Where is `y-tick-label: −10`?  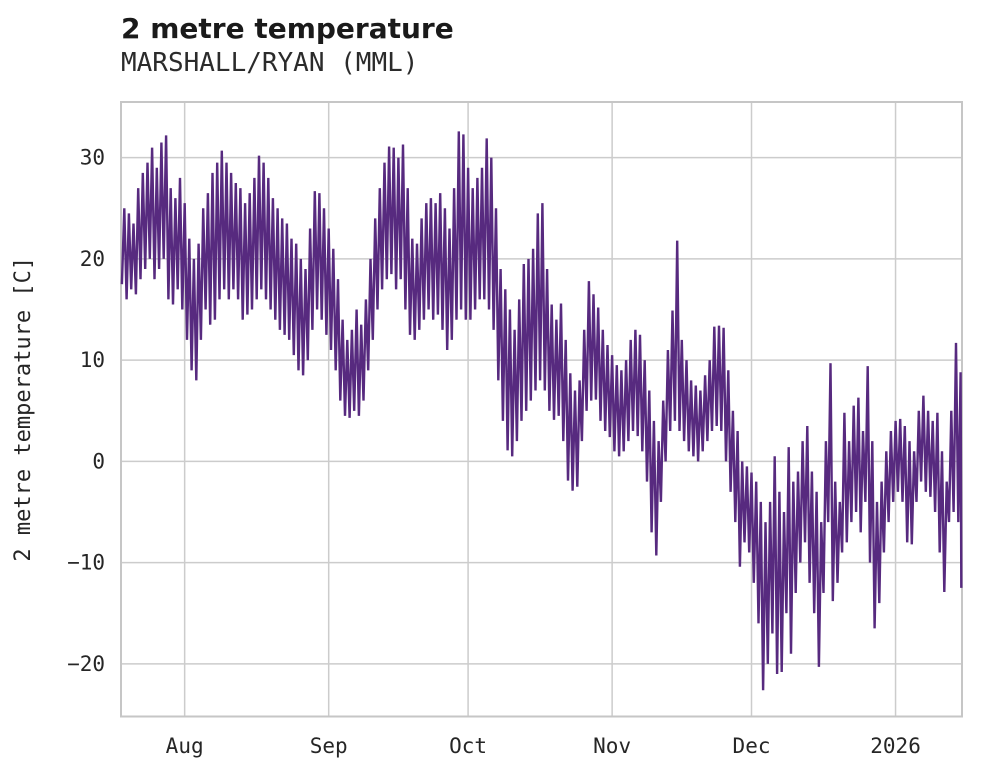
y-tick-label: −10 is located at coordinates (86, 563).